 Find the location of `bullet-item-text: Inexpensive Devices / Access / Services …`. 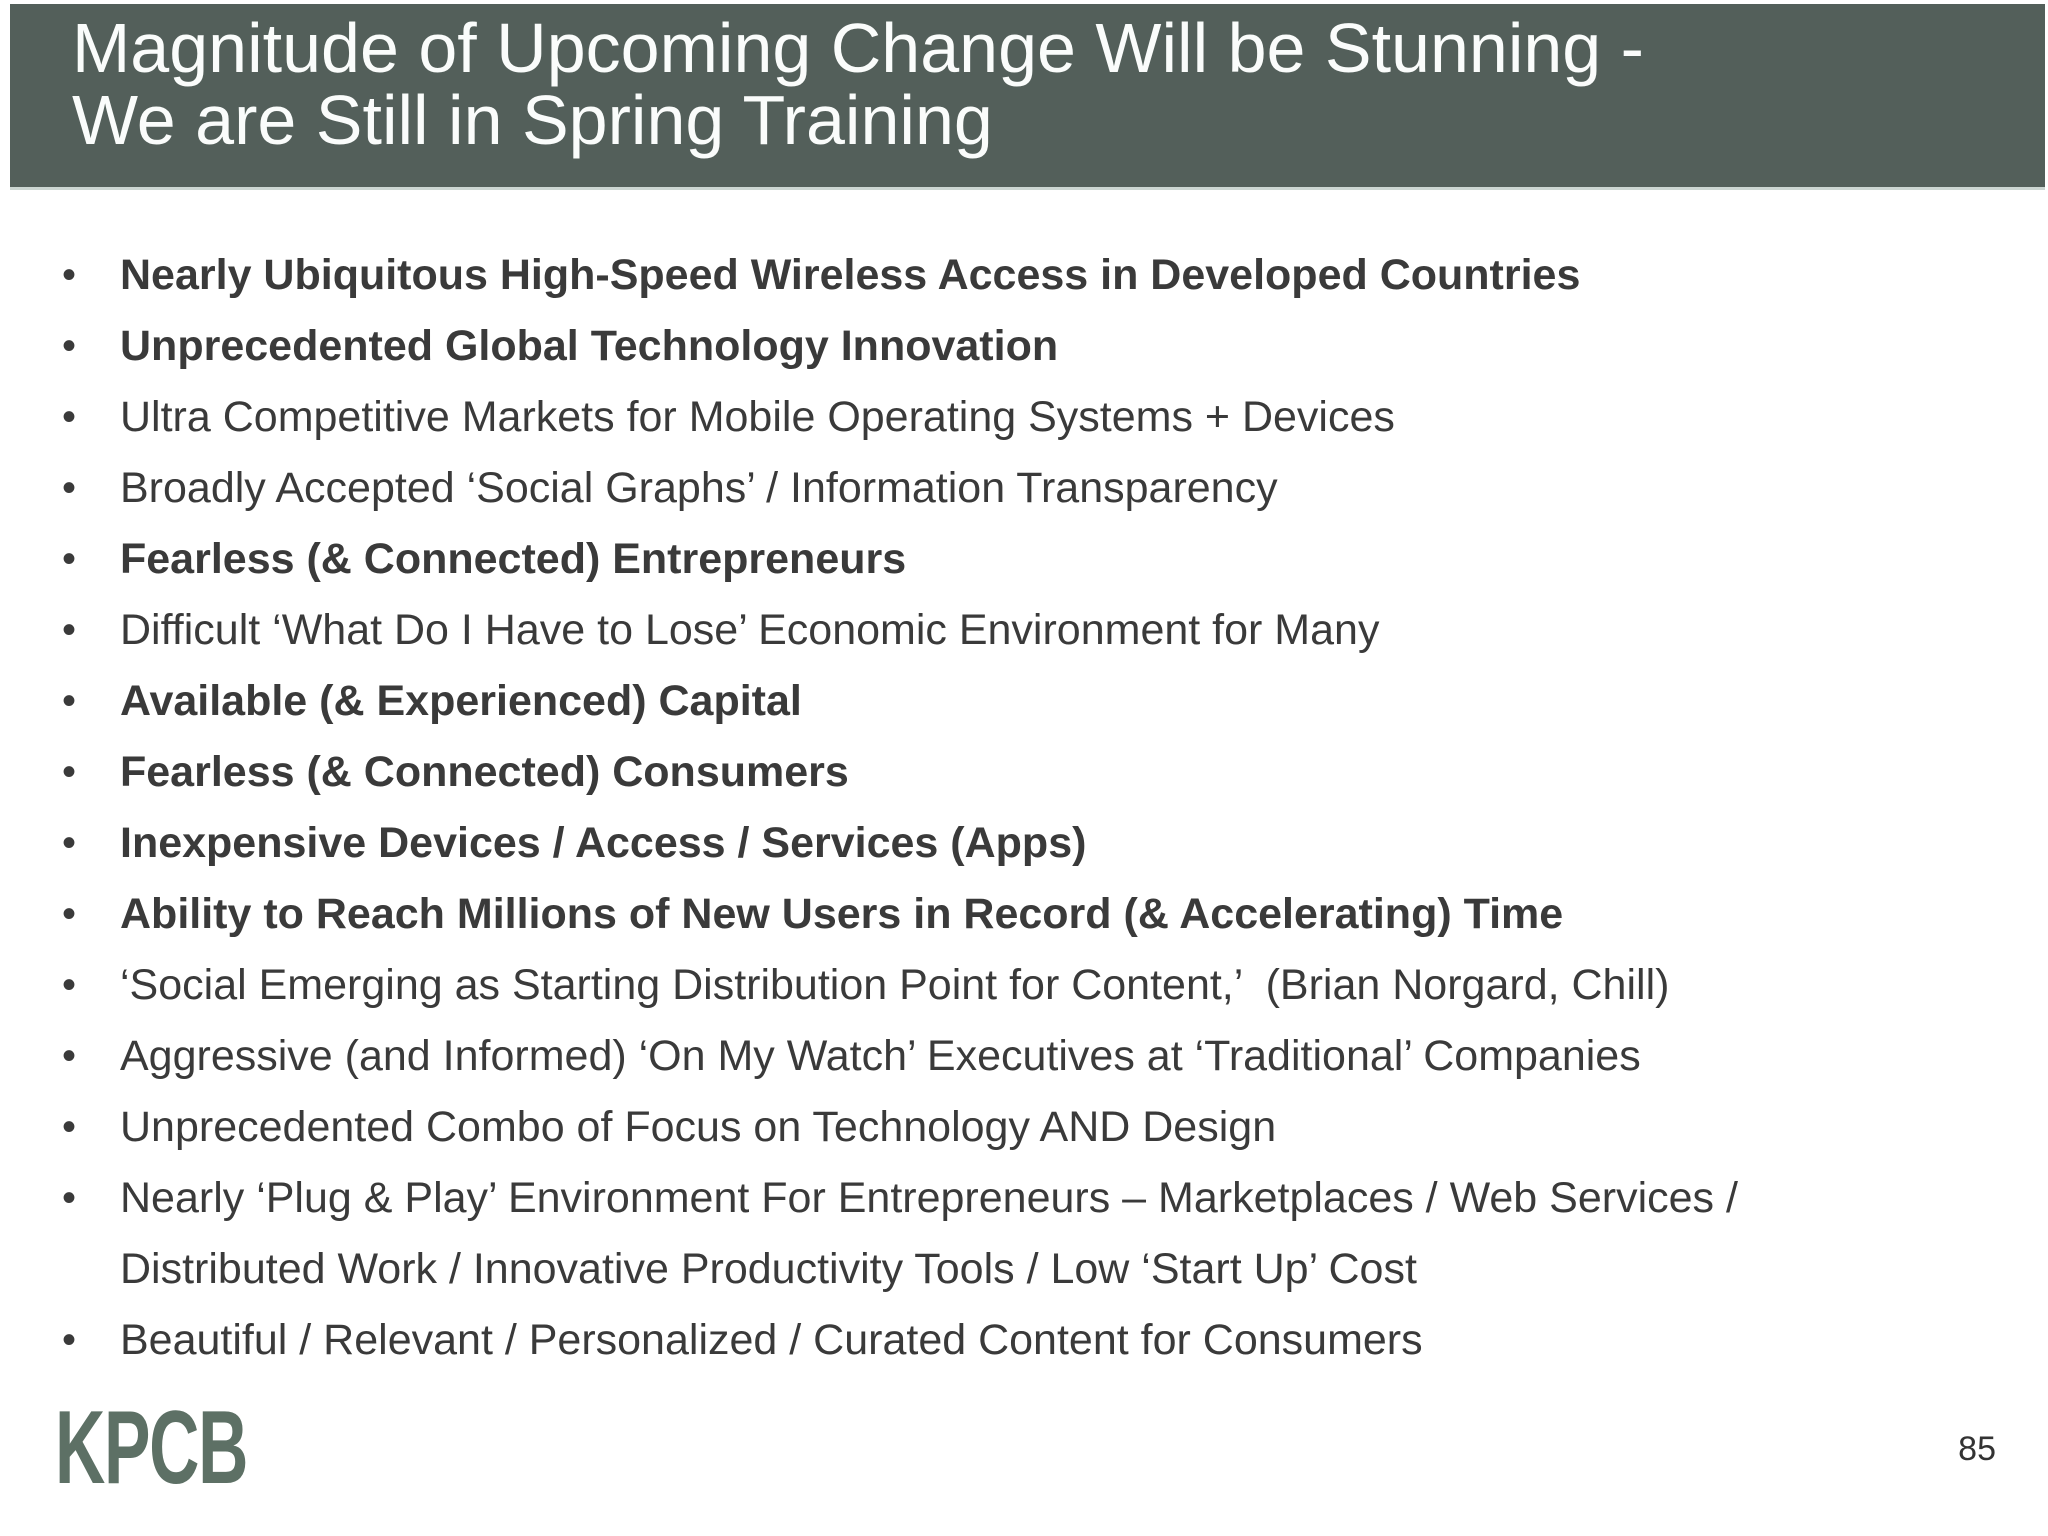

bullet-item-text: Inexpensive Devices / Access / Services … is located at coordinates (603, 843).